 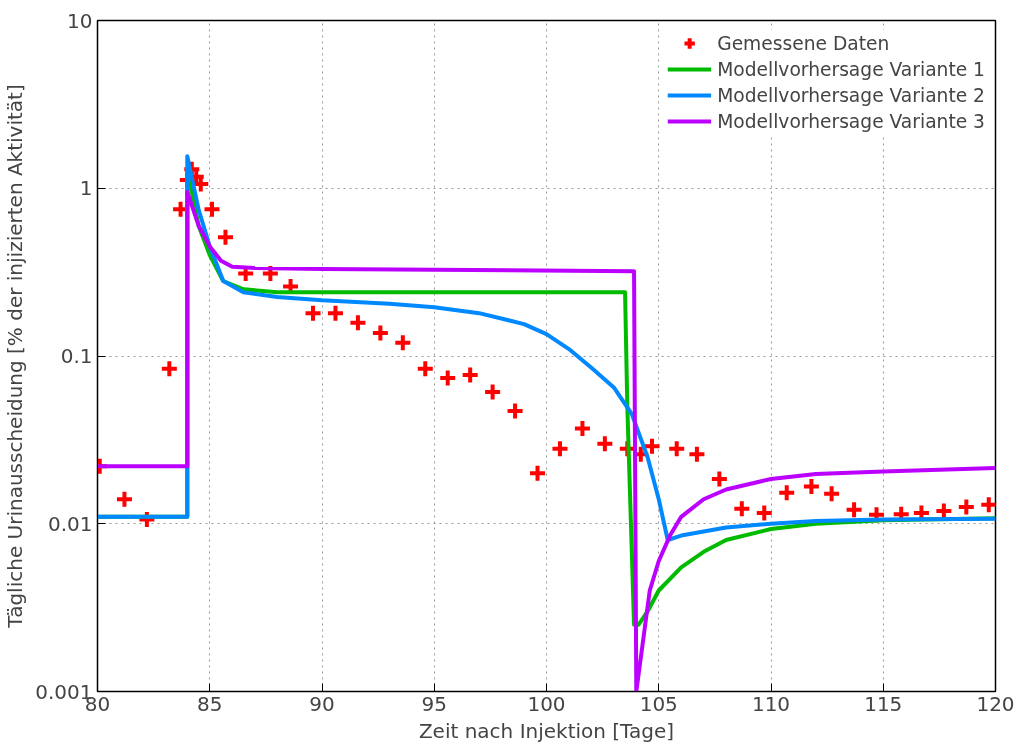 What do you see at coordinates (995, 703) in the screenshot?
I see `x-tick-label: 120` at bounding box center [995, 703].